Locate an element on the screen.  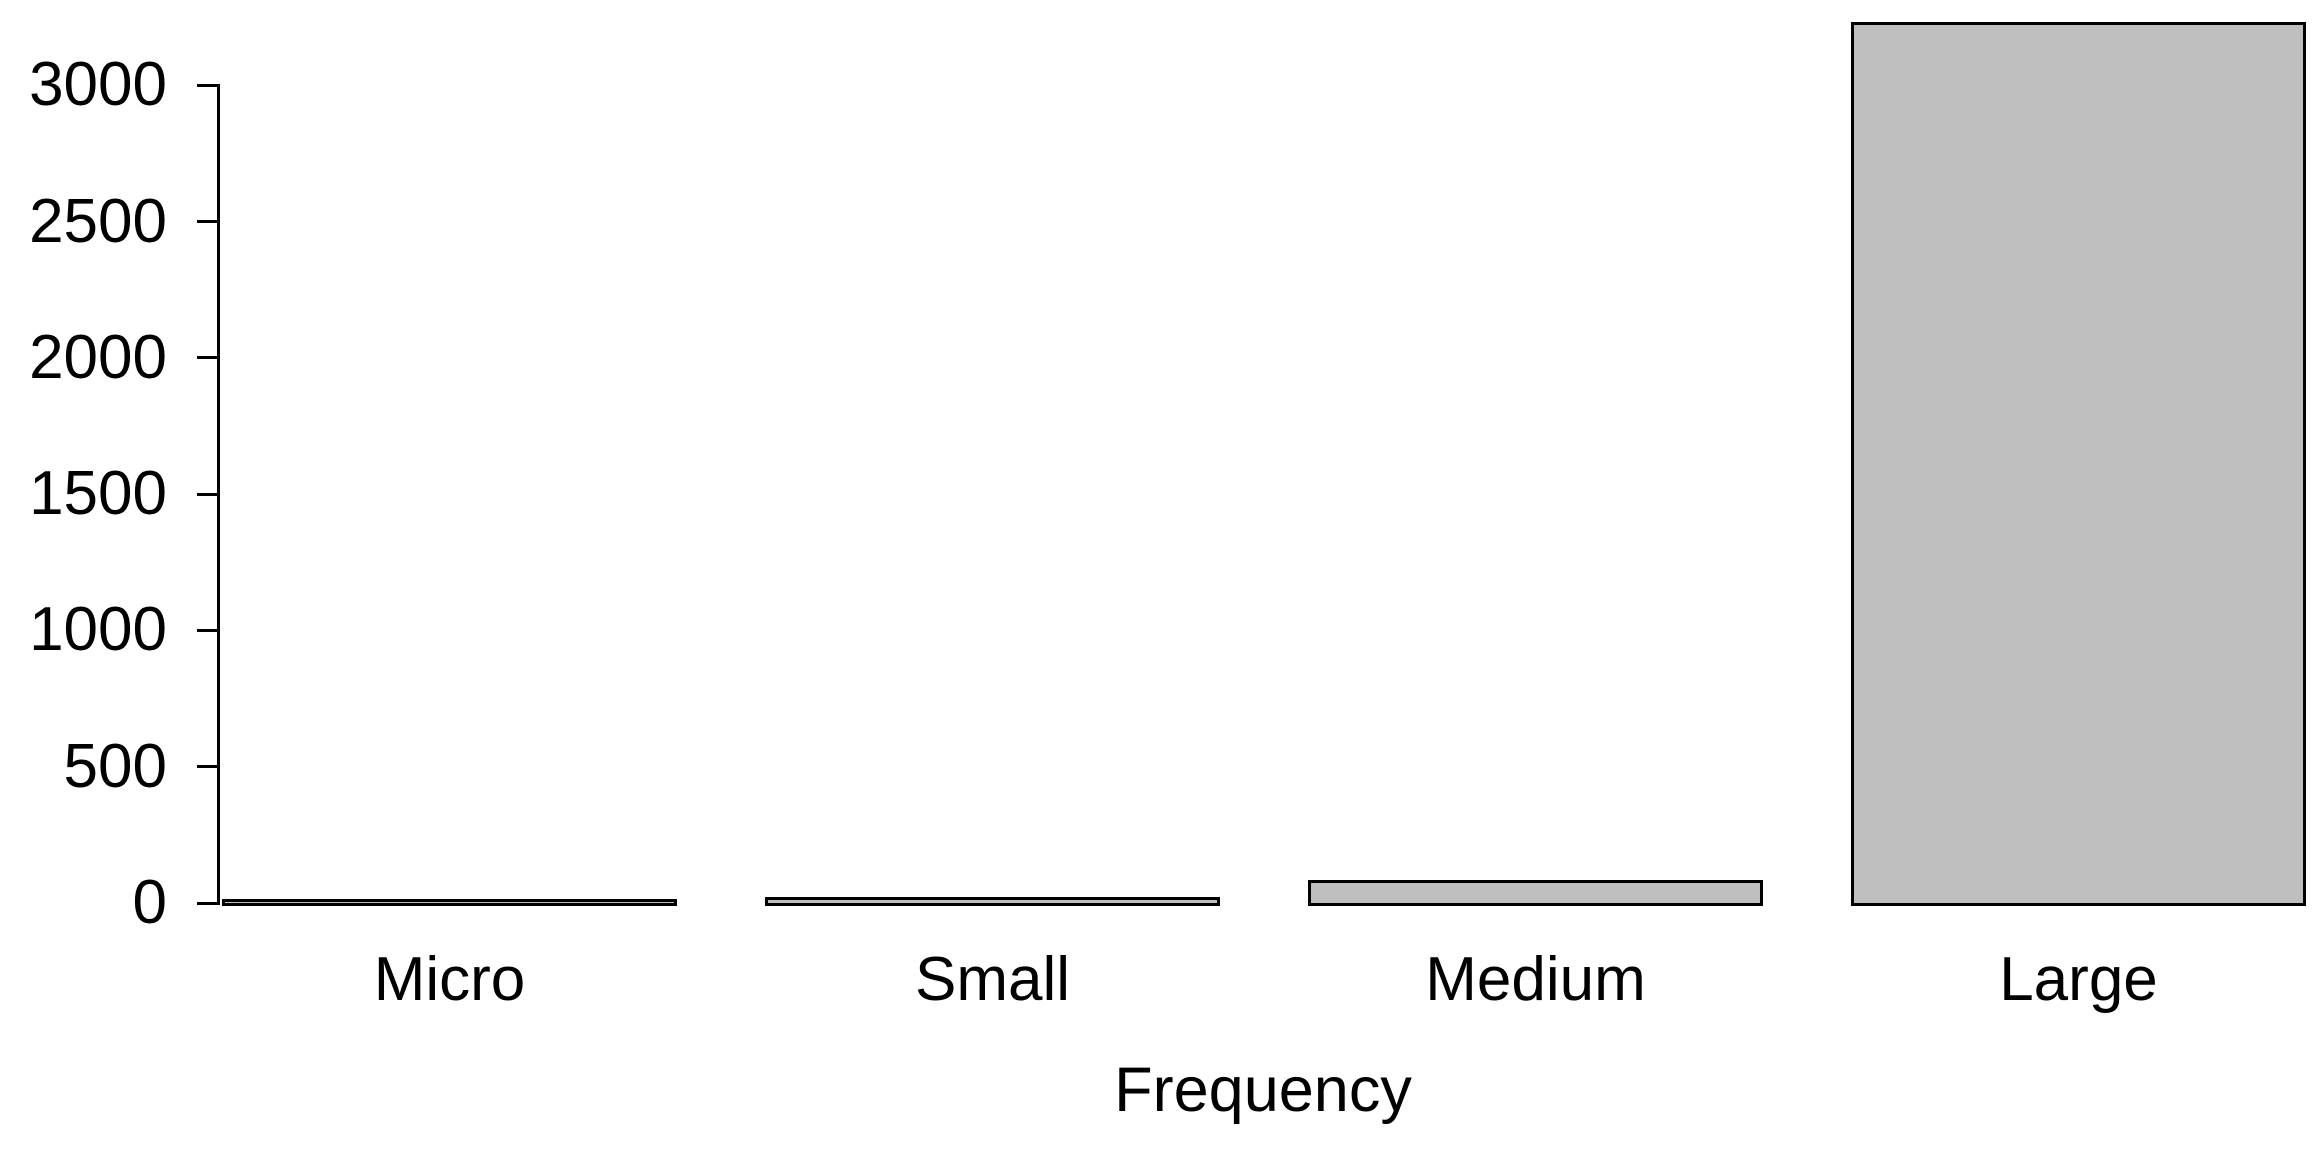
y-axis-tick-label: 0 is located at coordinates (149, 902).